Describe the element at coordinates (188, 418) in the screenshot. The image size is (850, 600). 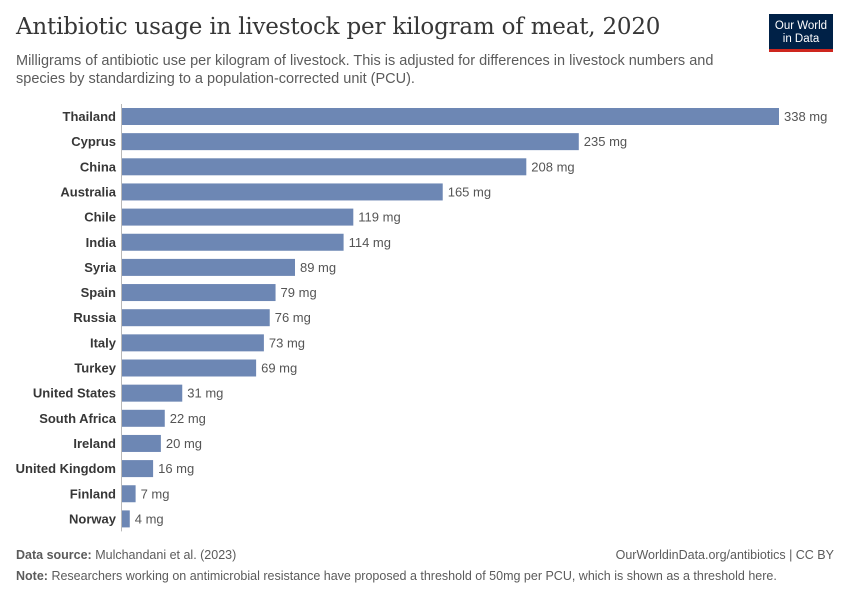
I see `value-label: 22 mg` at that location.